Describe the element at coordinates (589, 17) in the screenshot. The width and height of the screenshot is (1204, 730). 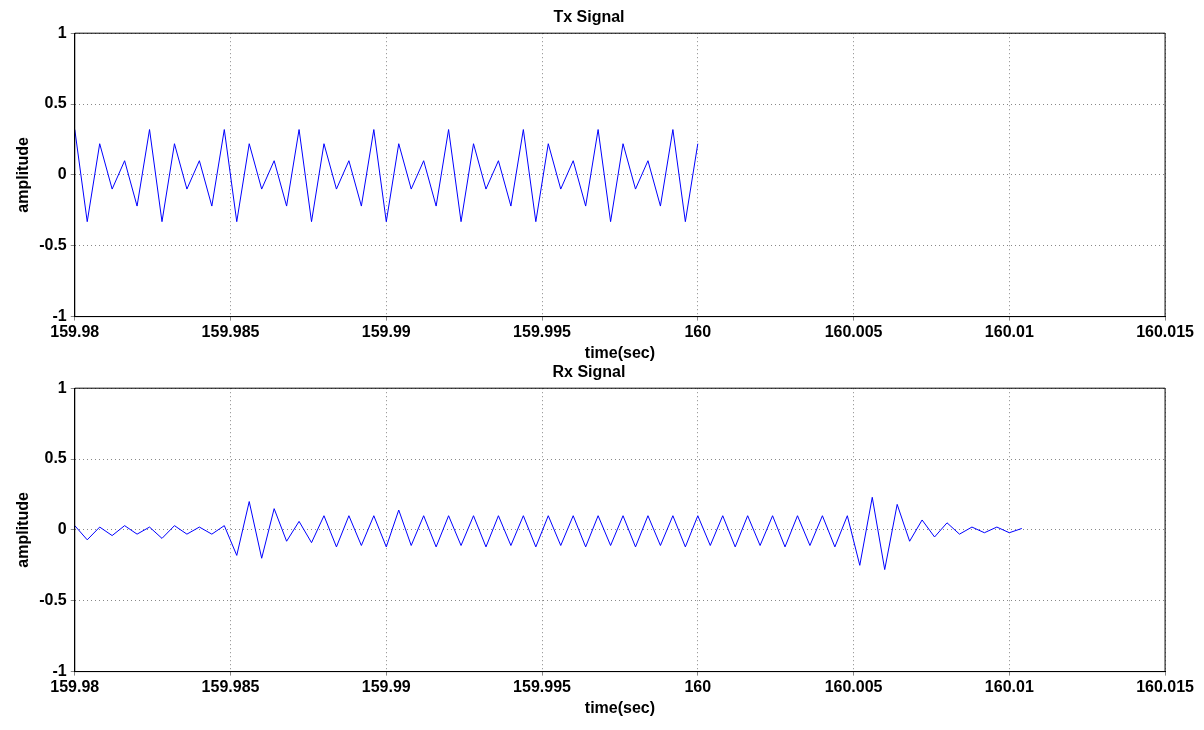
I see `chart-title: Tx Signal` at that location.